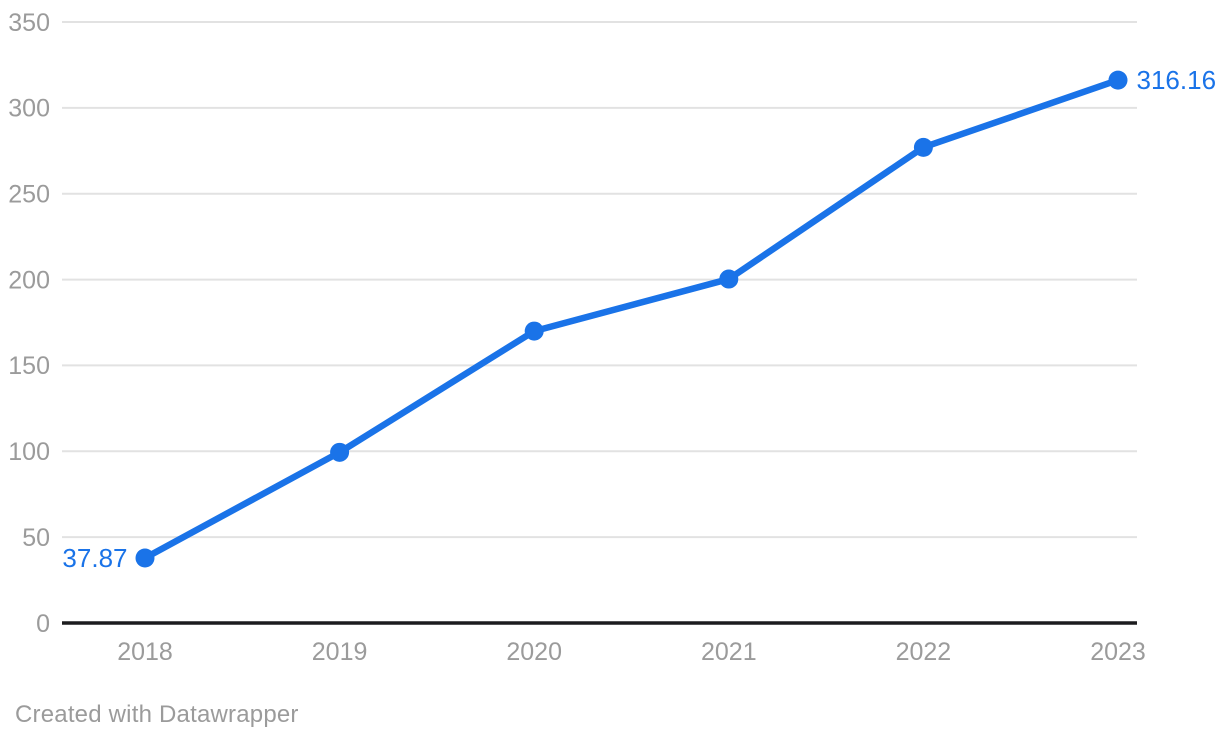  I want to click on y-tick-label: 100, so click(29, 452).